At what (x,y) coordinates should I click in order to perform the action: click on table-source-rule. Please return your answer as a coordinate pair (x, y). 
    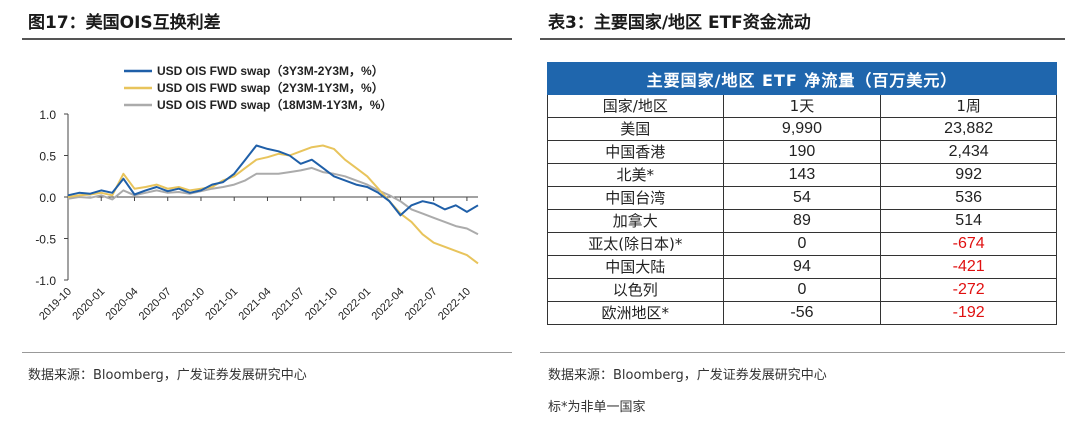
    Looking at the image, I should click on (802, 352).